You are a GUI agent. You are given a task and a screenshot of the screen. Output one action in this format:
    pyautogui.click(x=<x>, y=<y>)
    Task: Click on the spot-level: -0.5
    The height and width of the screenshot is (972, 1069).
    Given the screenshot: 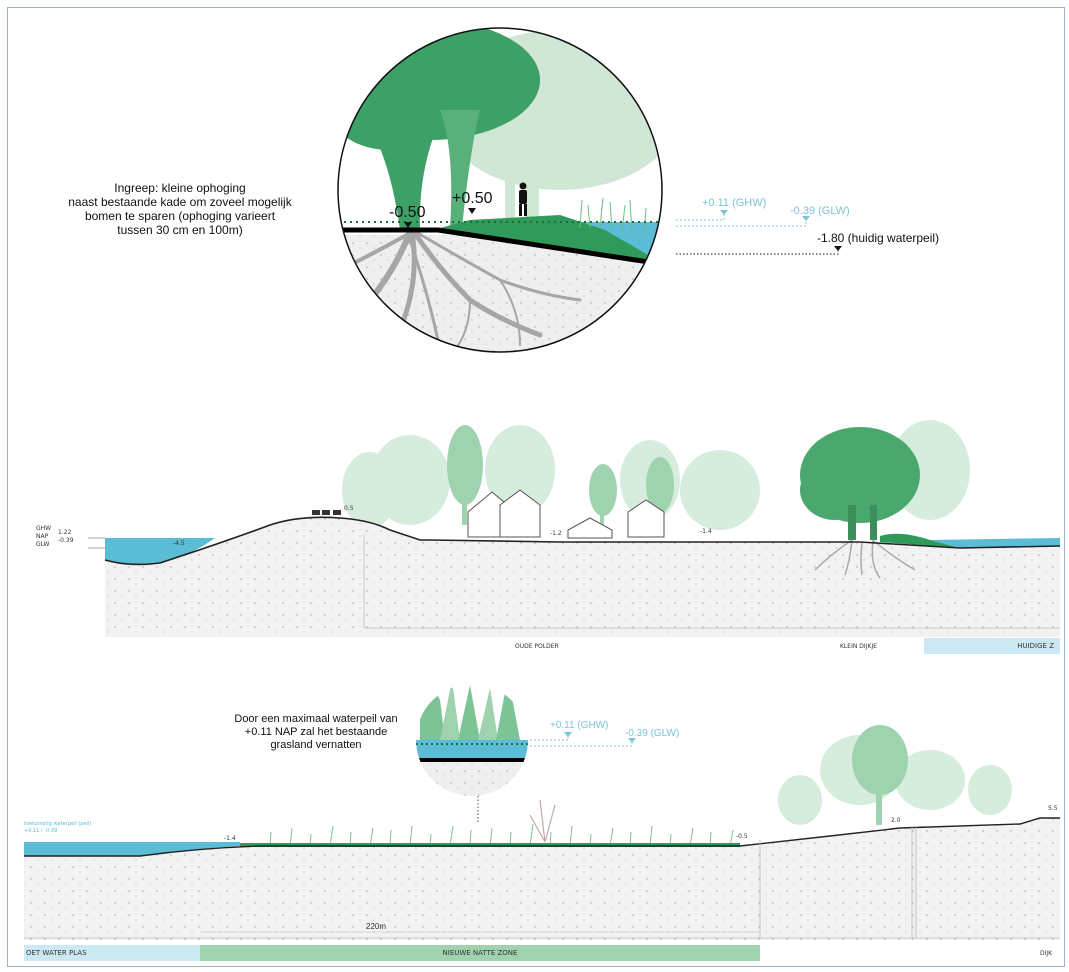 What is the action you would take?
    pyautogui.click(x=742, y=836)
    